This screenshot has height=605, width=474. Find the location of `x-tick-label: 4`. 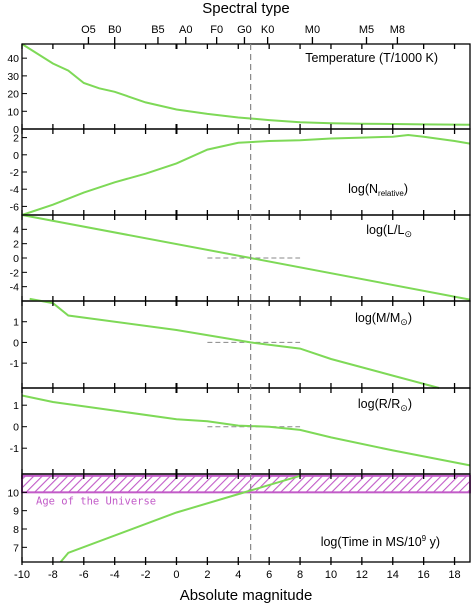

x-tick-label: 4 is located at coordinates (238, 575).